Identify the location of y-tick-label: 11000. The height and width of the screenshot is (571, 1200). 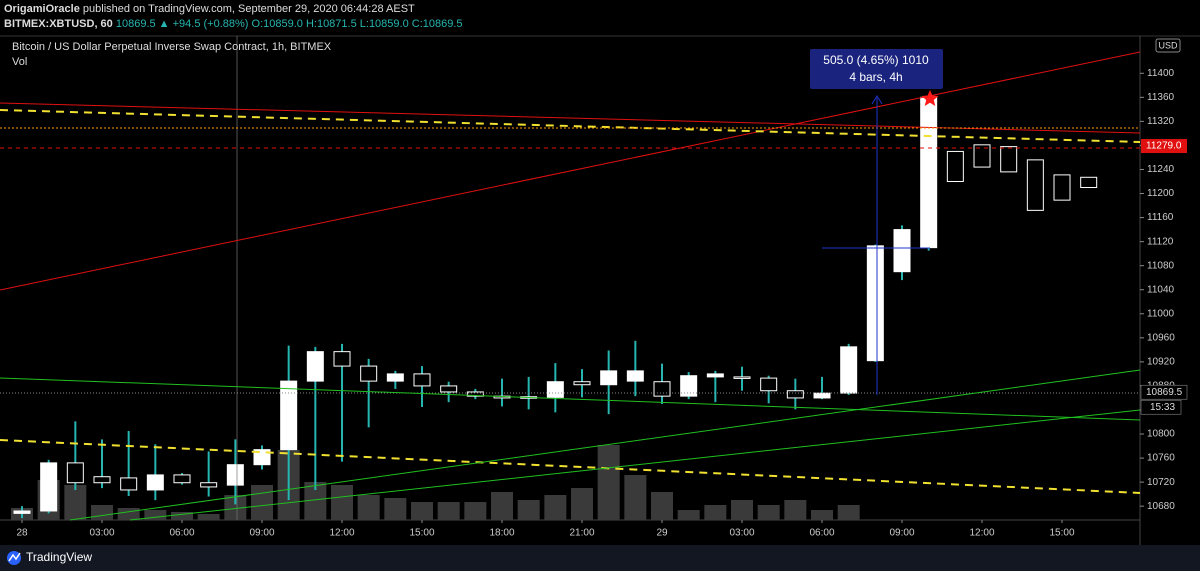
(1161, 313).